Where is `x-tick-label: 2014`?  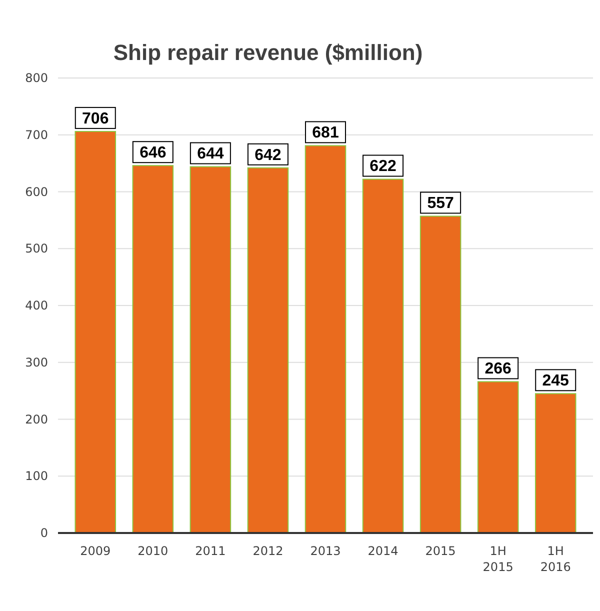
x-tick-label: 2014 is located at coordinates (383, 551).